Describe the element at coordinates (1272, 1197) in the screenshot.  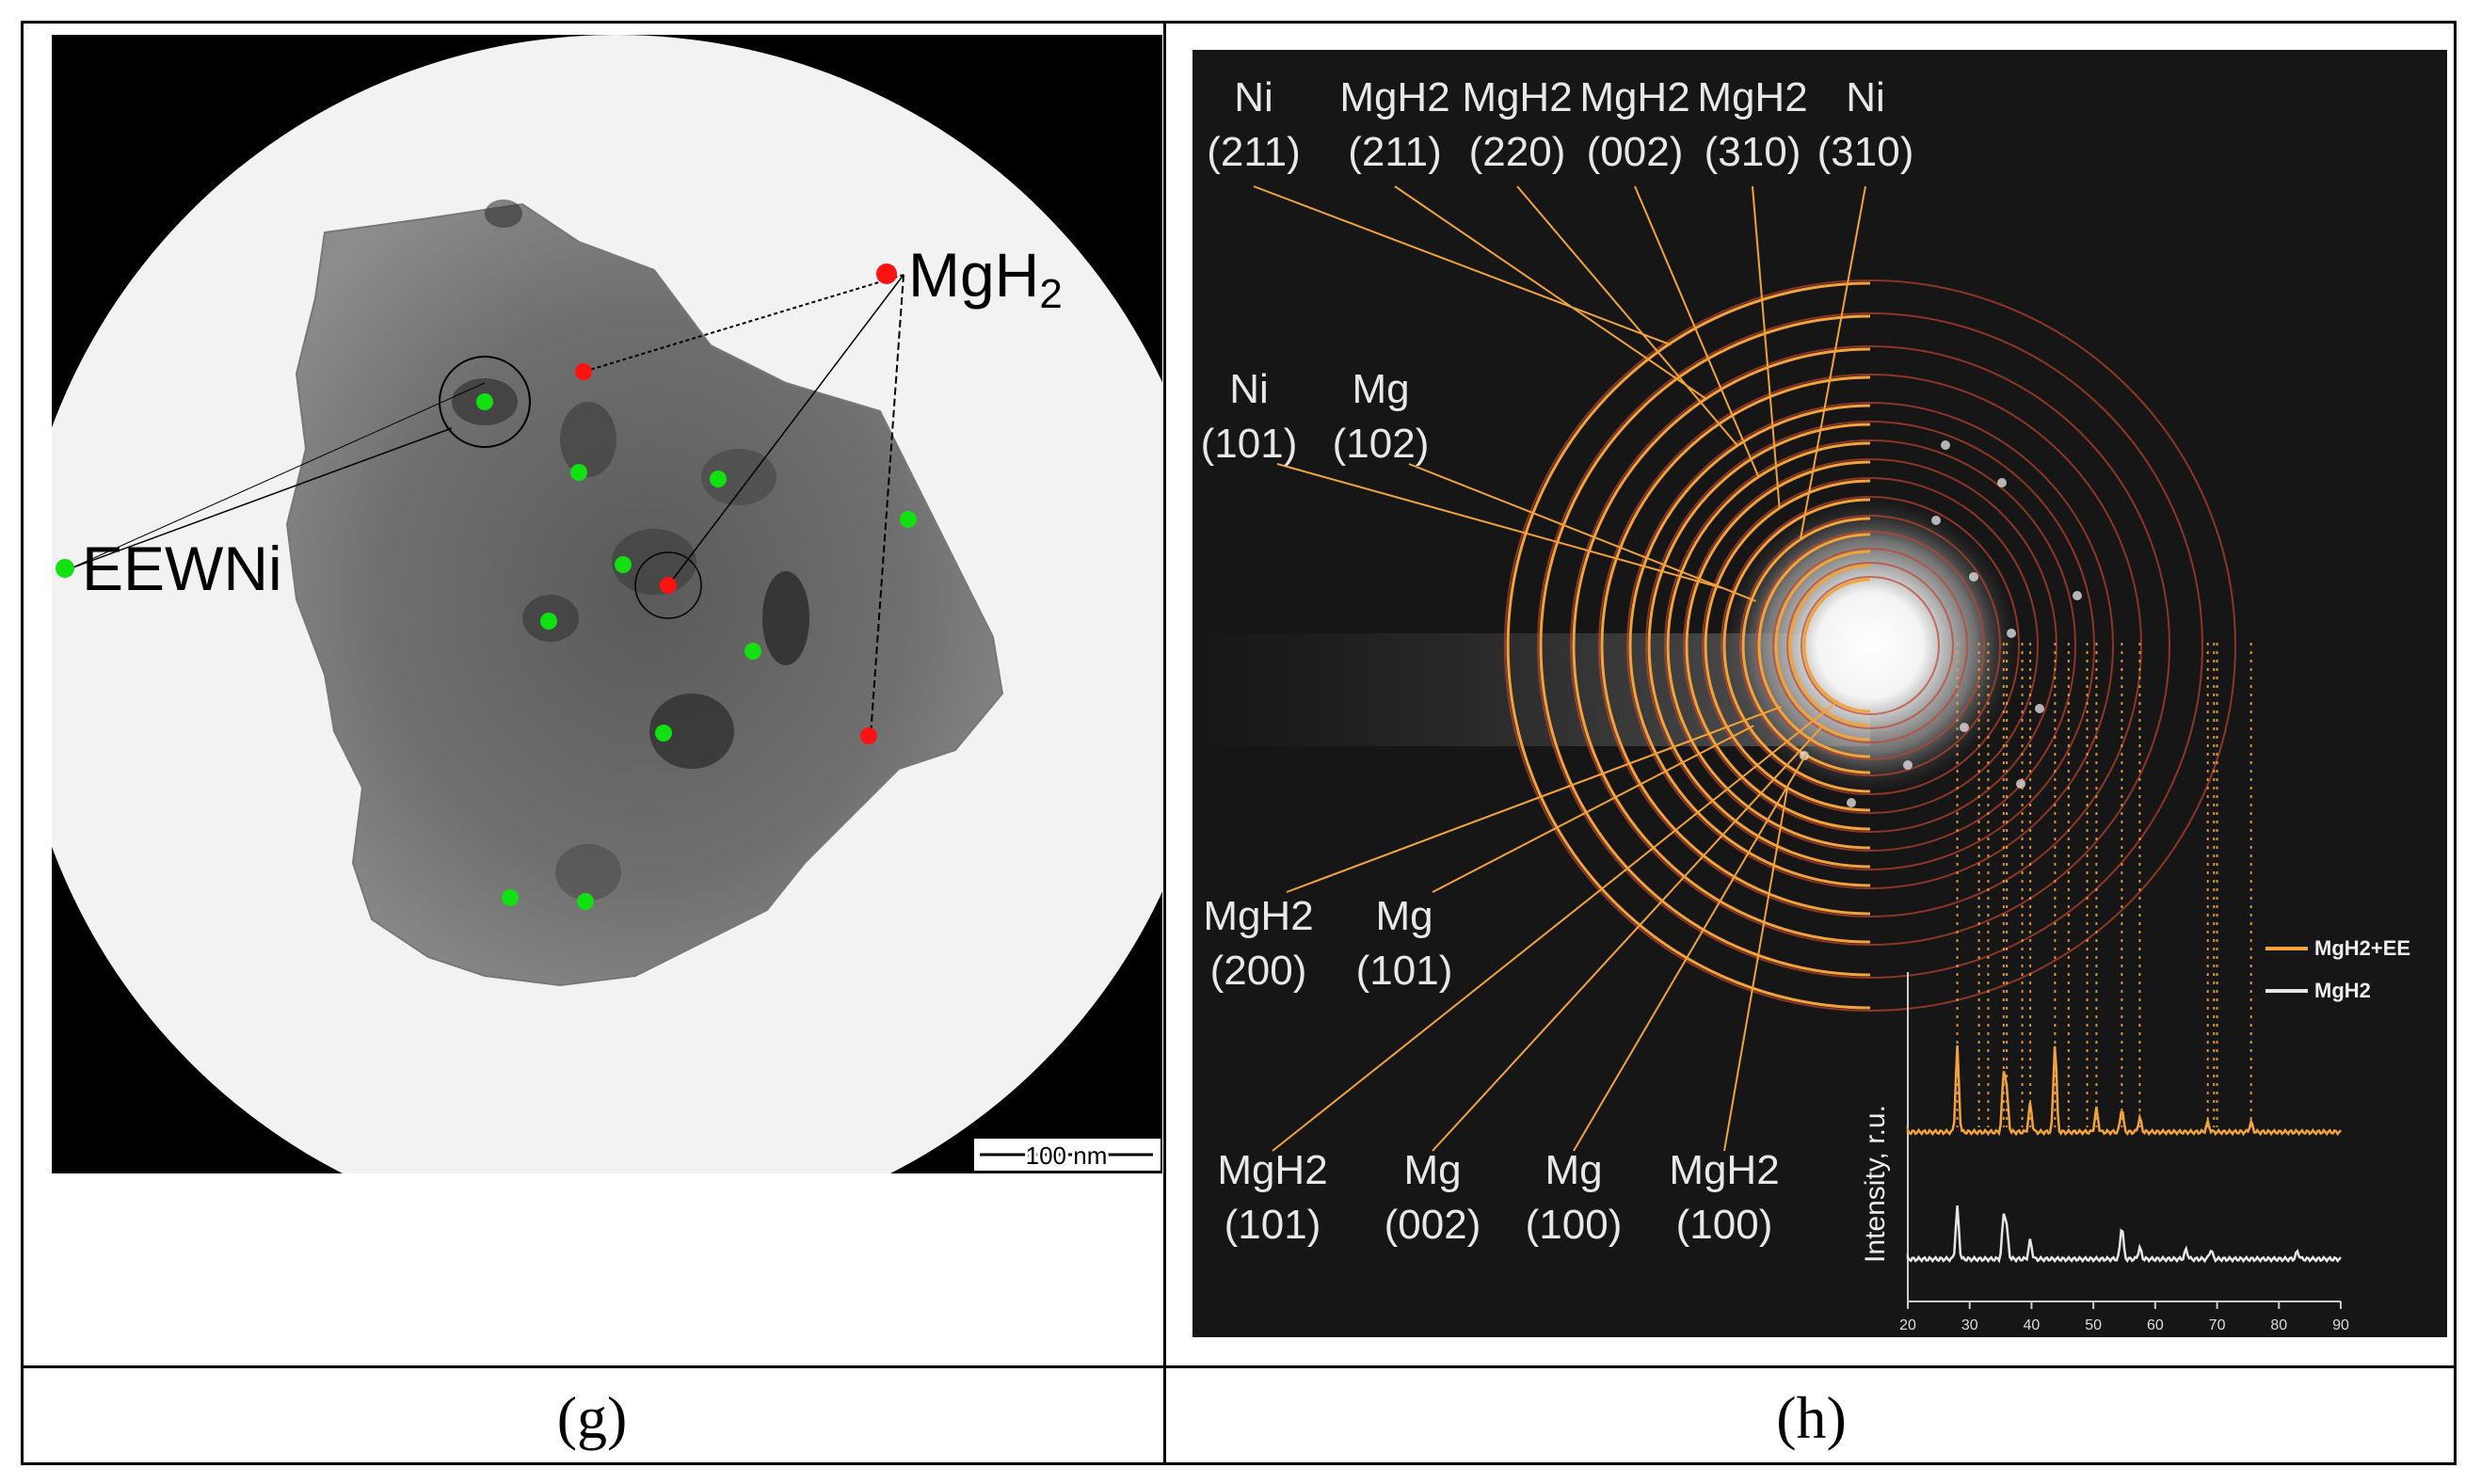
I see `ring-label: MgH2 (101)` at that location.